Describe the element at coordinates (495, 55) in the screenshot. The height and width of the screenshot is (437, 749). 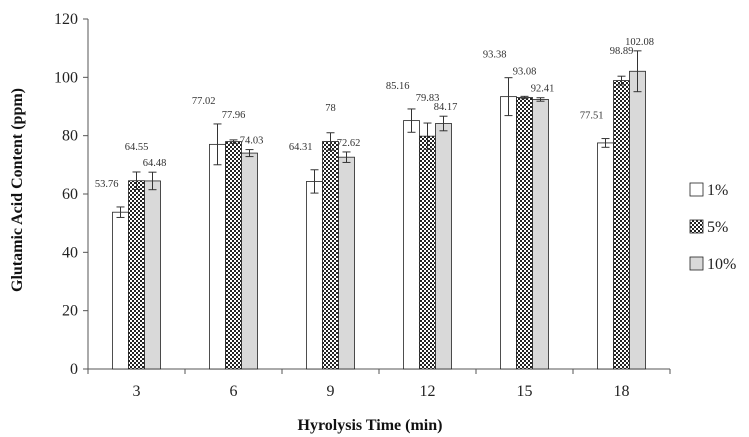
I see `data-label: 93.38` at that location.